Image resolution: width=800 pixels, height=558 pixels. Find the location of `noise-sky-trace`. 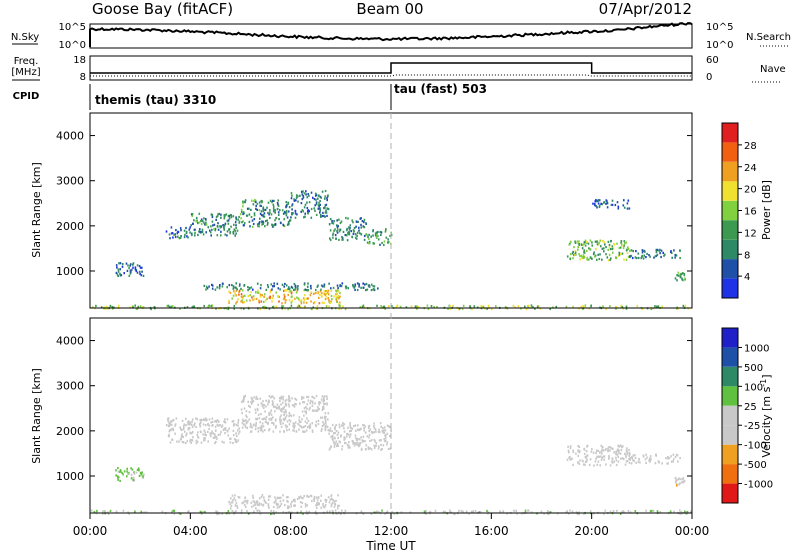

noise-sky-trace is located at coordinates (391, 34).